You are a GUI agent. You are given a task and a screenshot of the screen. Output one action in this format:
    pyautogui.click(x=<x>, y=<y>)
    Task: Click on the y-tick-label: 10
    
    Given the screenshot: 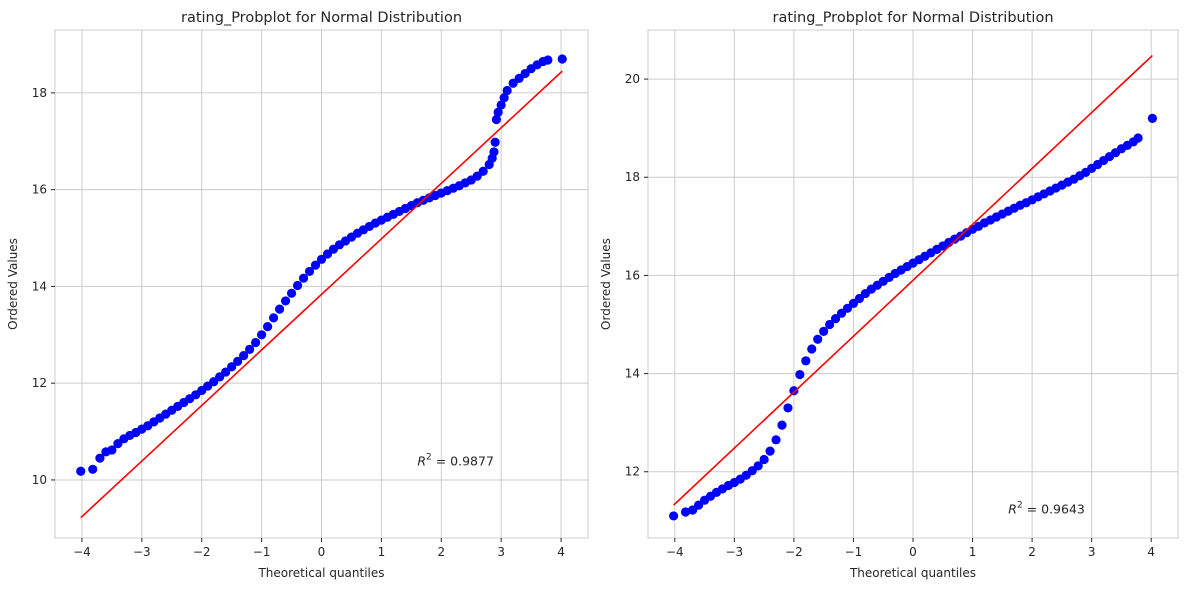 What is the action you would take?
    pyautogui.click(x=39, y=480)
    